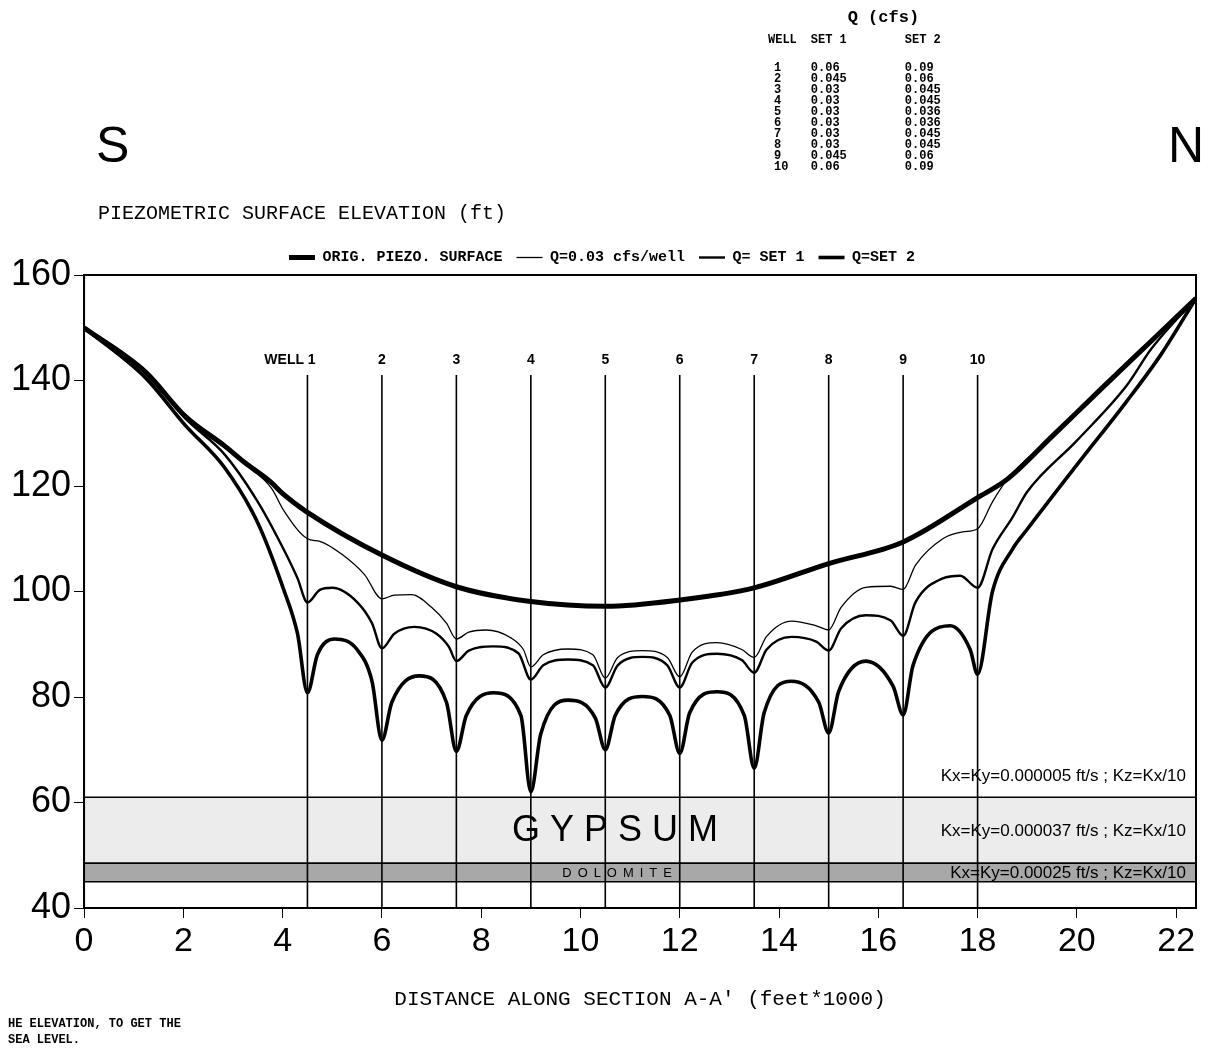  What do you see at coordinates (41, 378) in the screenshot?
I see `y-tick-label: 140` at bounding box center [41, 378].